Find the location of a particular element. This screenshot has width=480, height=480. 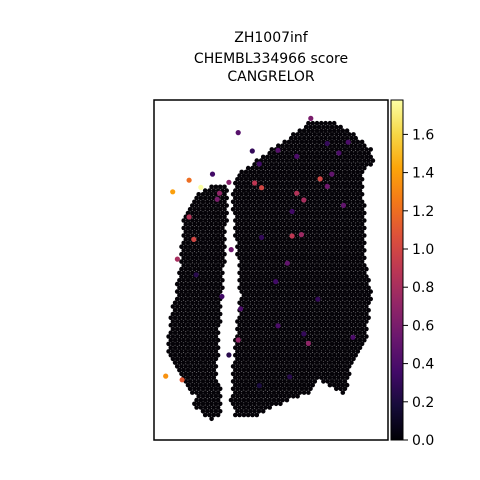

colorbar-tick-label: 0.4 is located at coordinates (423, 365).